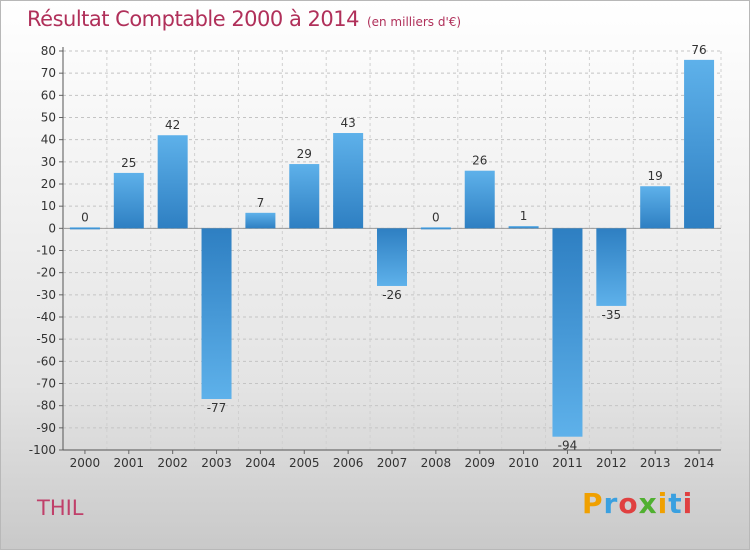  What do you see at coordinates (172, 182) in the screenshot?
I see `bar-2002` at bounding box center [172, 182].